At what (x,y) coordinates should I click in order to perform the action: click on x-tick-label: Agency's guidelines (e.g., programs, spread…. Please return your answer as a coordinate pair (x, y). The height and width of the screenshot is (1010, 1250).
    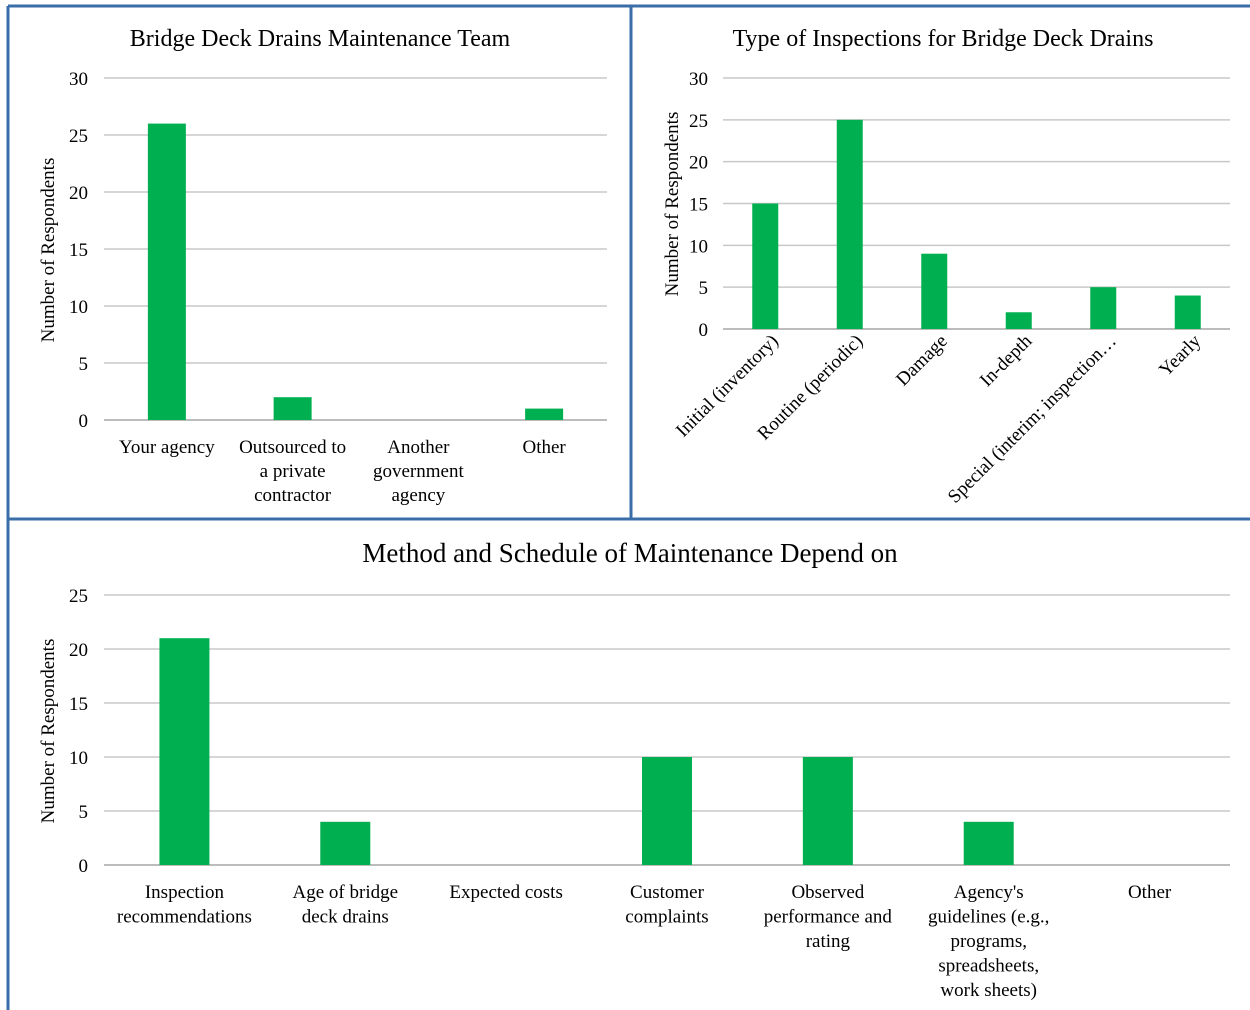
    Looking at the image, I should click on (988, 941).